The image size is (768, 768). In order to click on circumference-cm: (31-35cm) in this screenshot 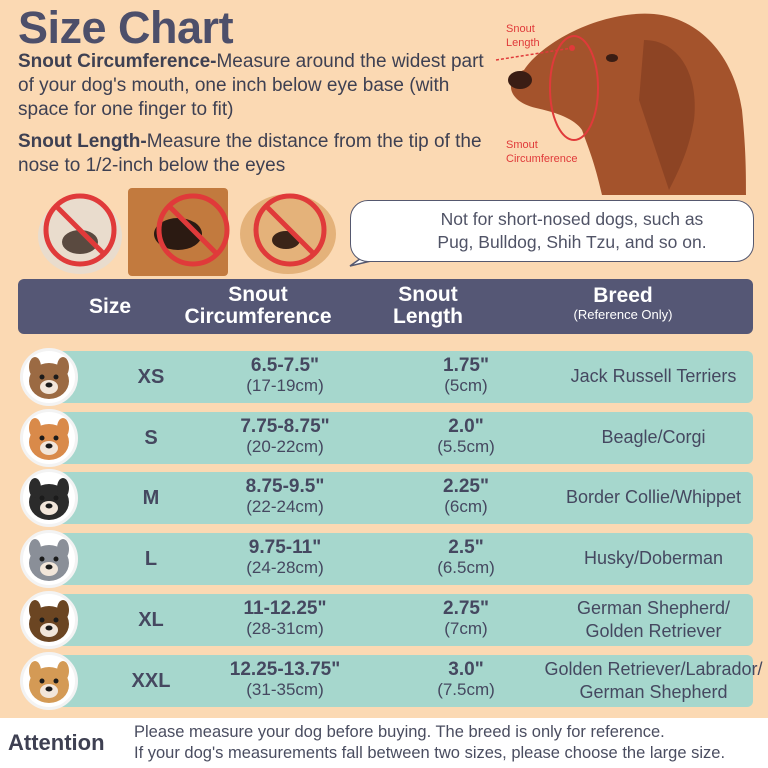, I will do `click(285, 689)`.